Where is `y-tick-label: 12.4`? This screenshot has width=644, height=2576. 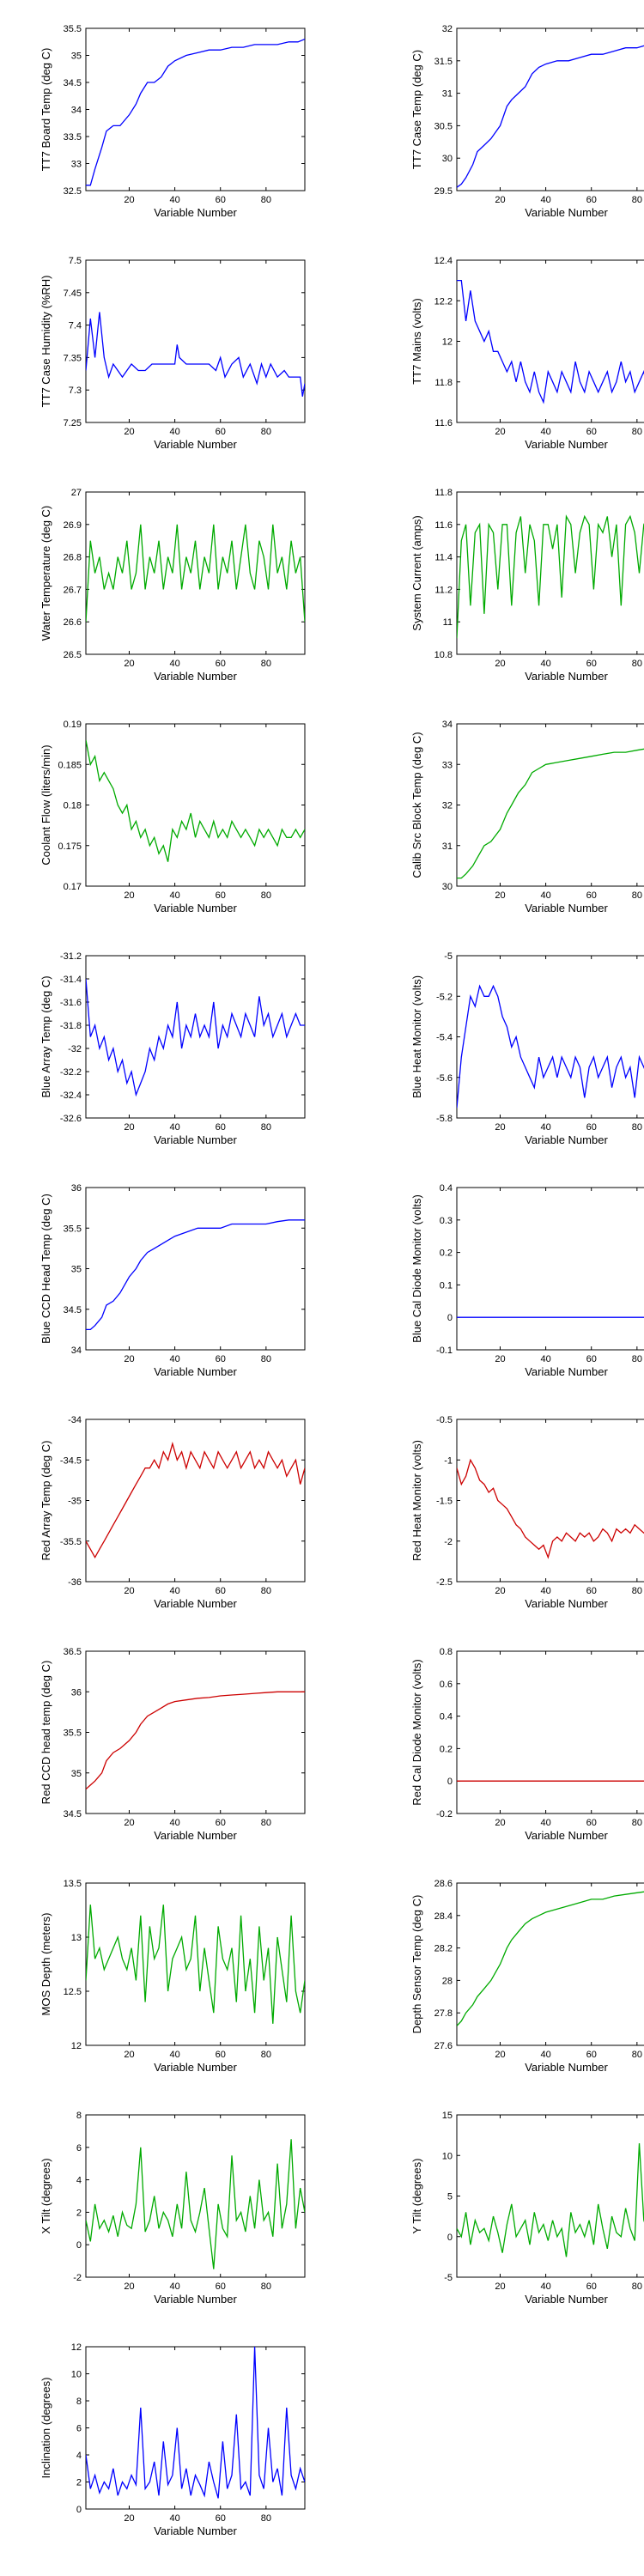
y-tick-label: 12.4 is located at coordinates (444, 261).